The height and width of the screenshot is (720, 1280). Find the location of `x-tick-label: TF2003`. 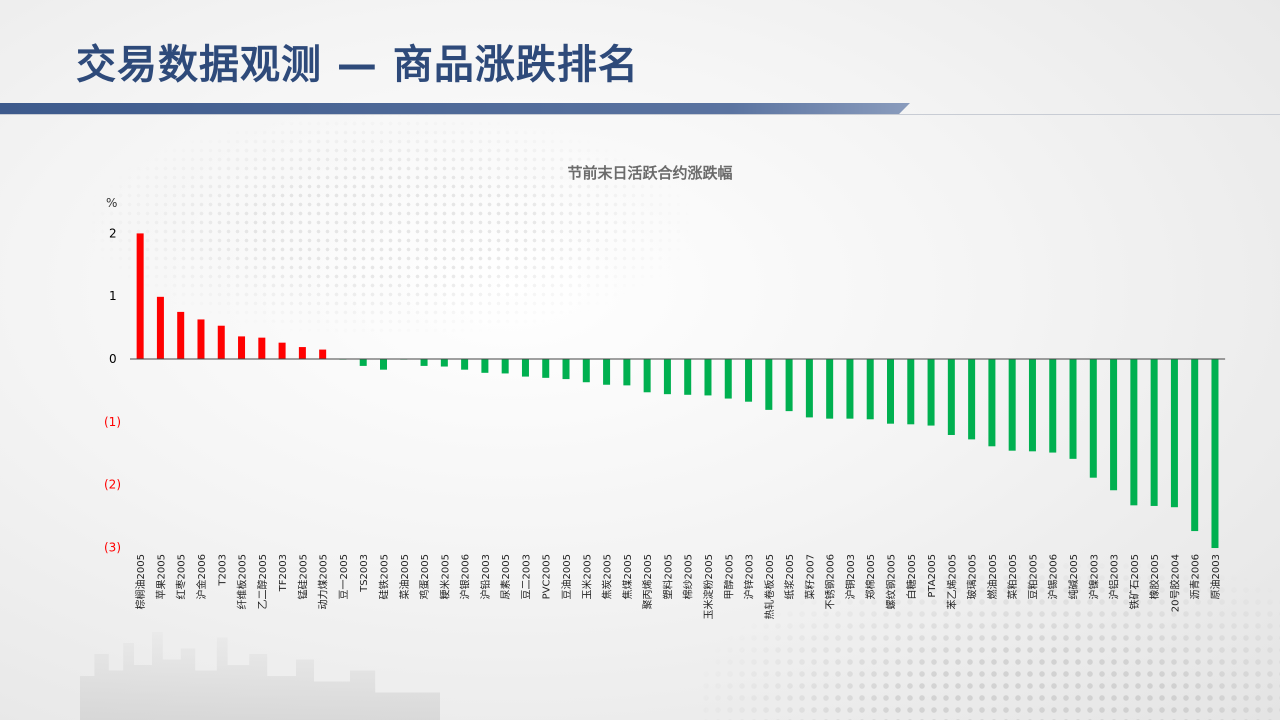

x-tick-label: TF2003 is located at coordinates (283, 573).